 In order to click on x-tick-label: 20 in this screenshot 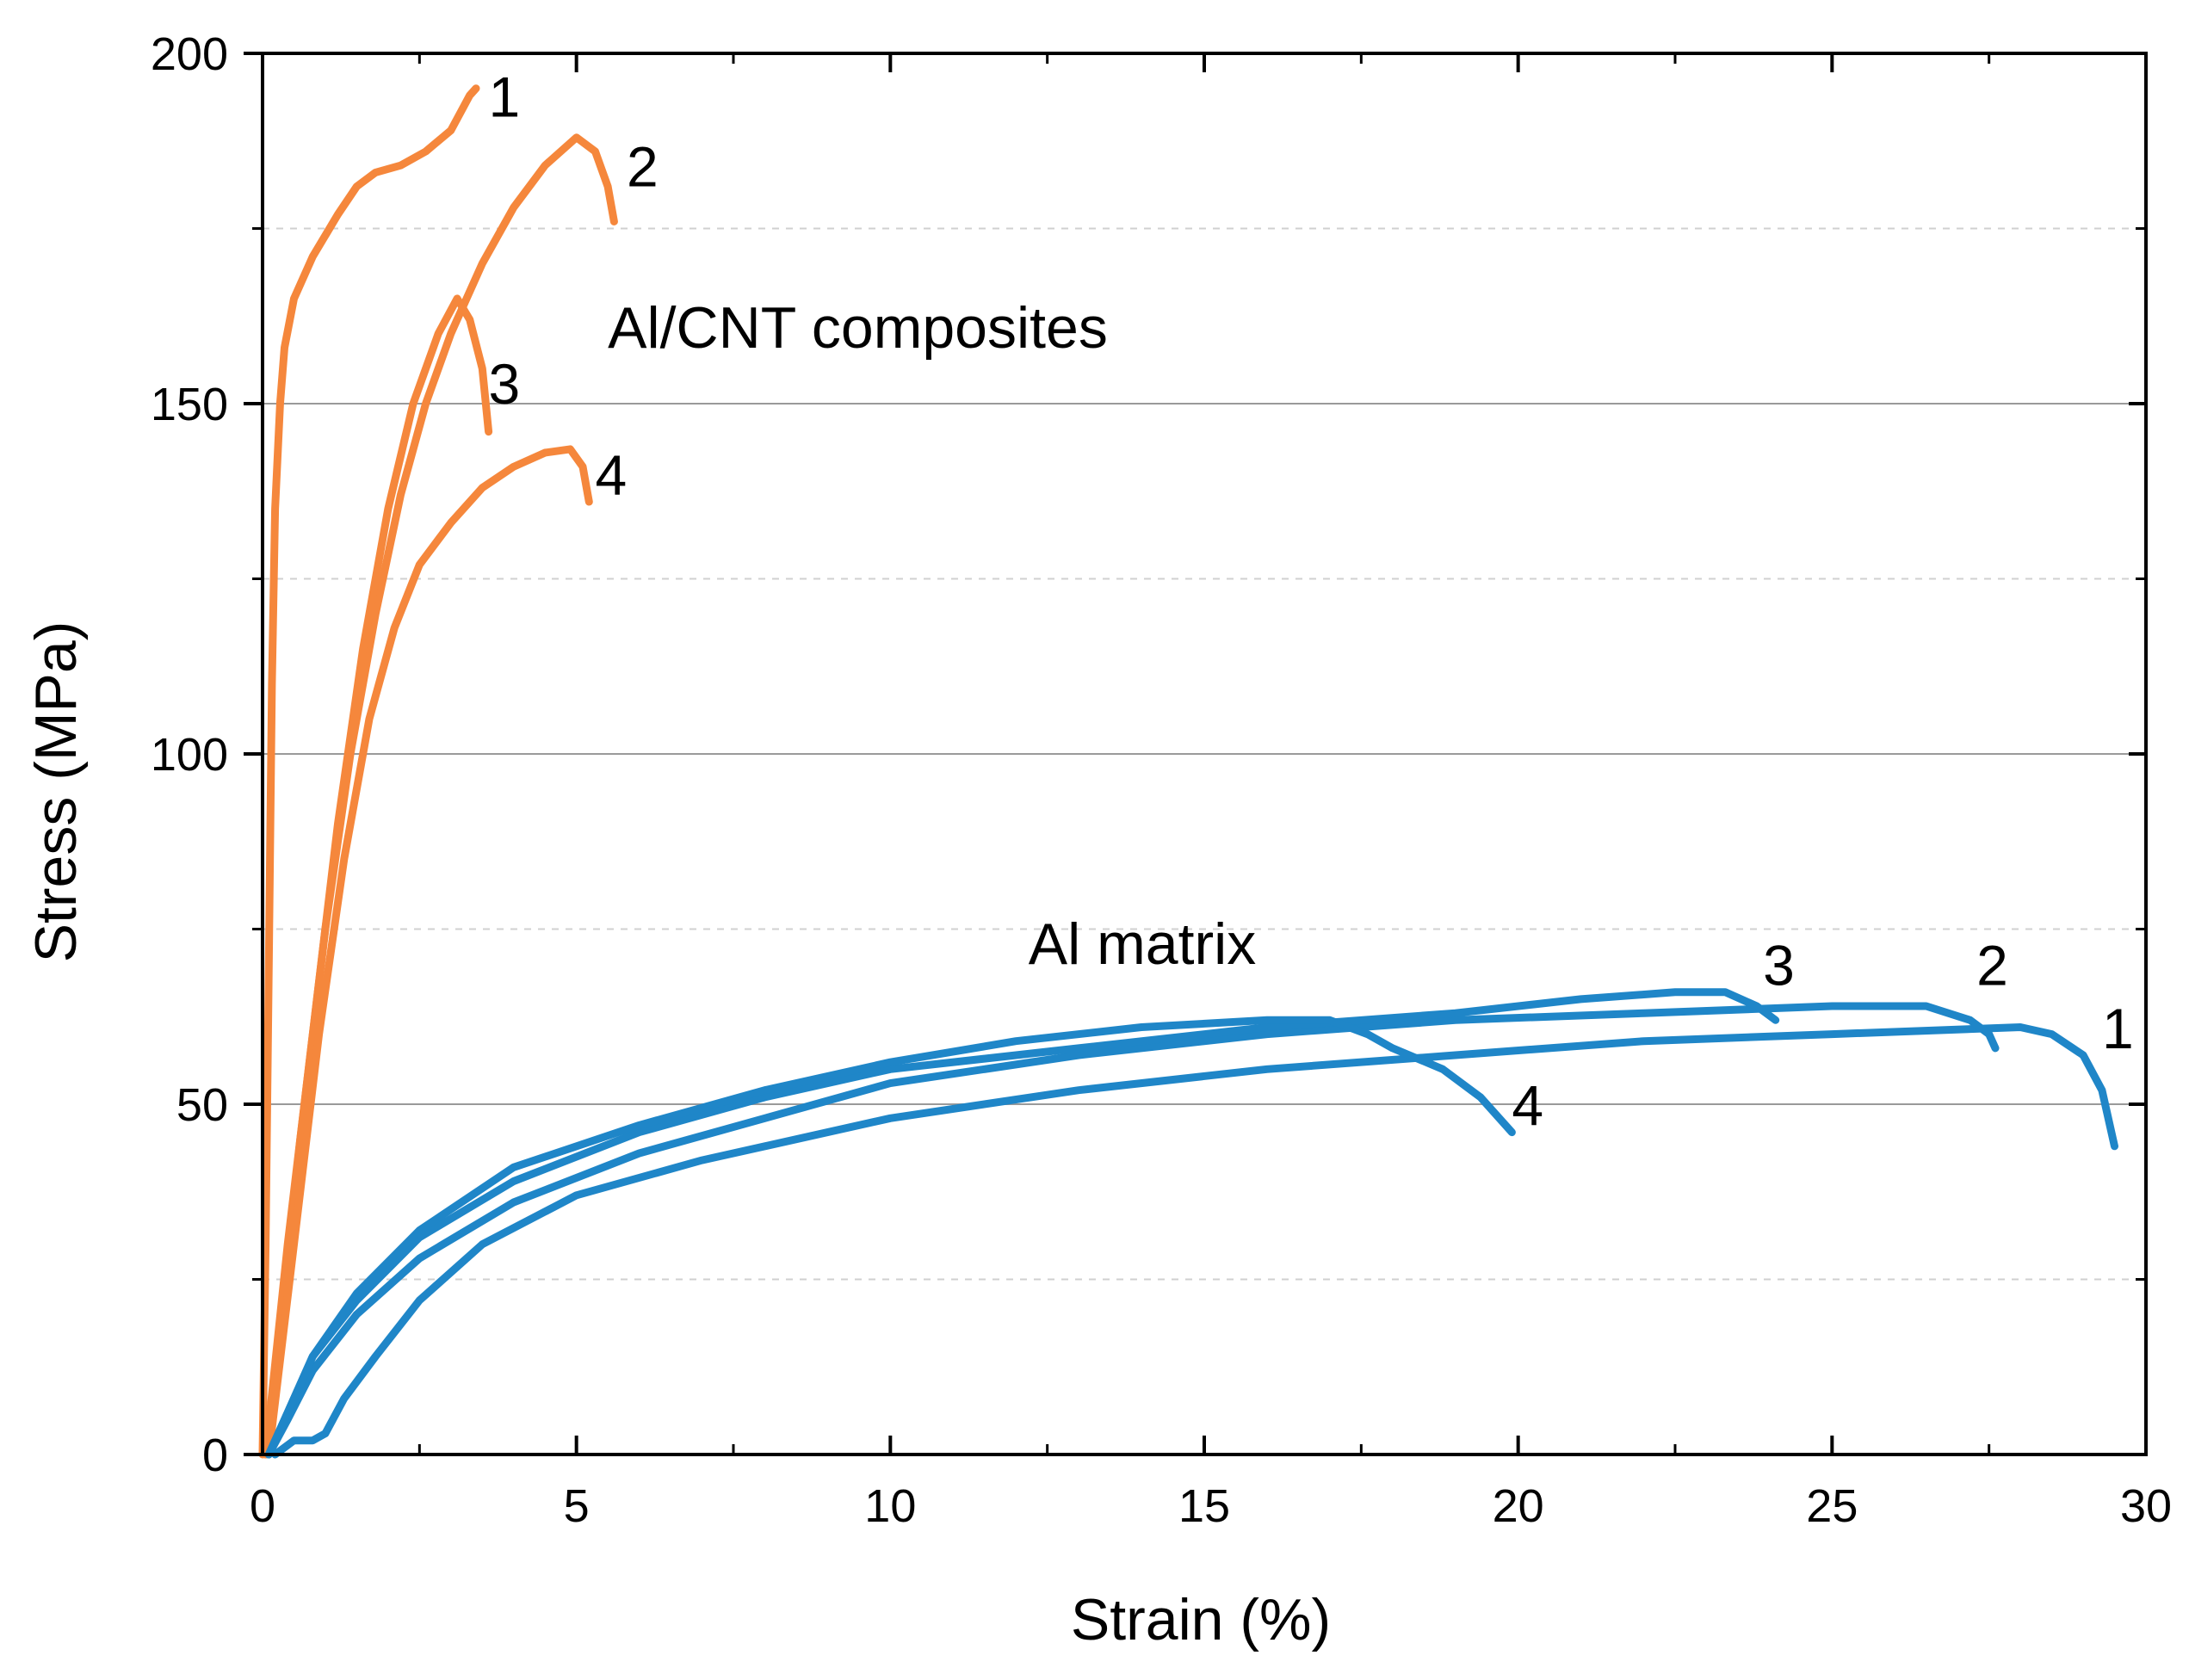, I will do `click(1518, 1506)`.